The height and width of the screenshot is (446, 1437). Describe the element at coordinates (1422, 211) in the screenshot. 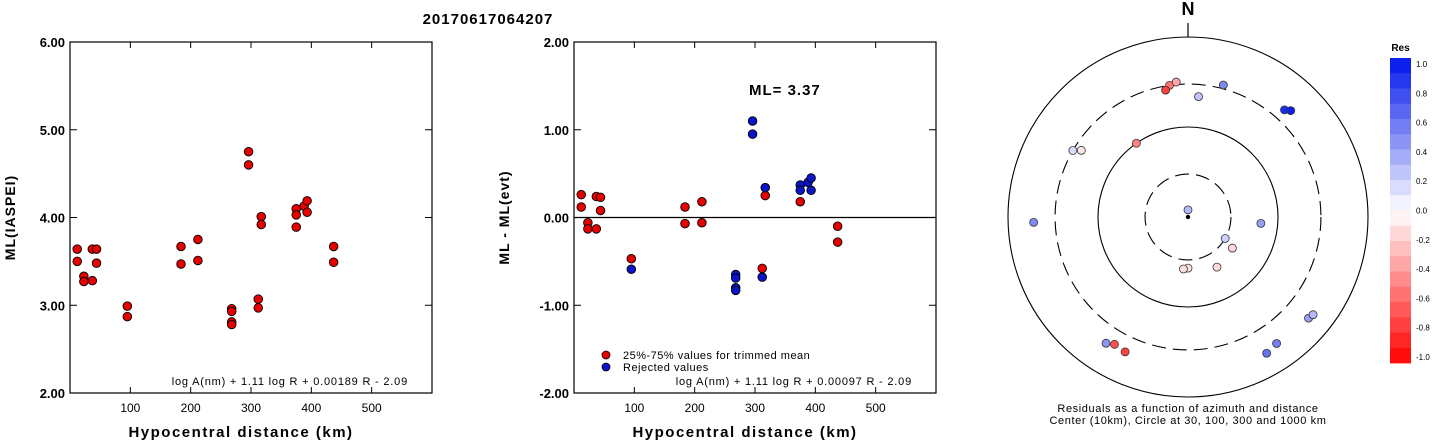

I see `colorbar-tick-label: 0.0` at that location.